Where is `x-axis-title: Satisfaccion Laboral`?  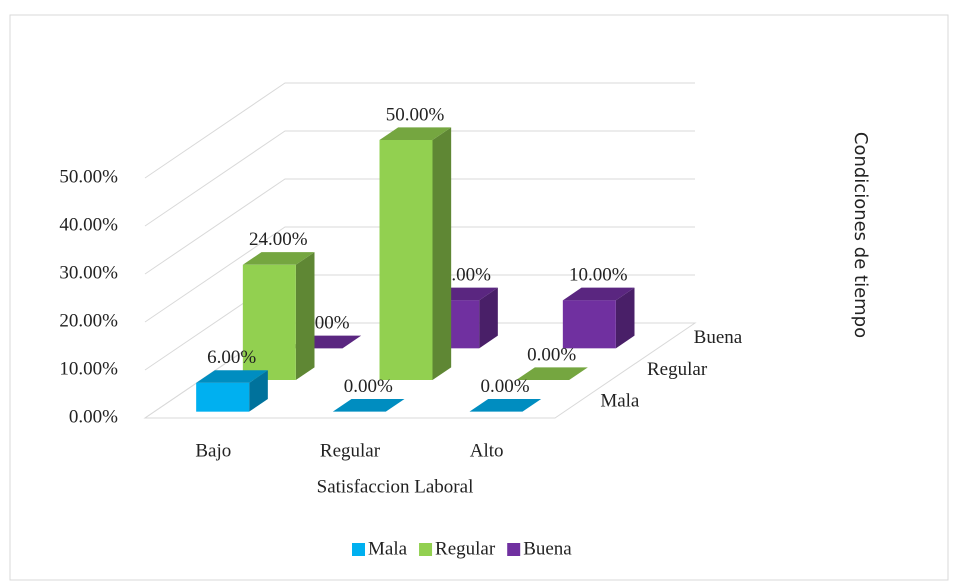 x-axis-title: Satisfaccion Laboral is located at coordinates (395, 486).